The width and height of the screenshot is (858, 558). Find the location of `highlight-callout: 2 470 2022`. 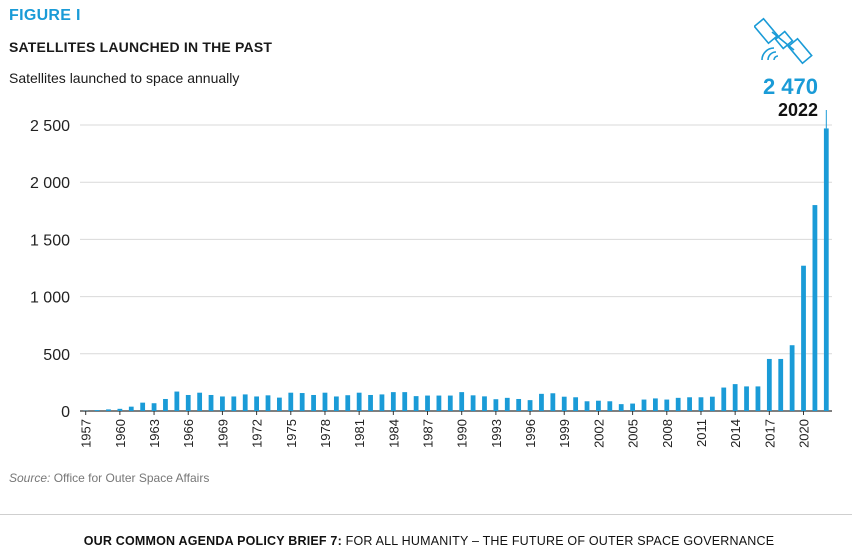

highlight-callout: 2 470 2022 is located at coordinates (783, 64).